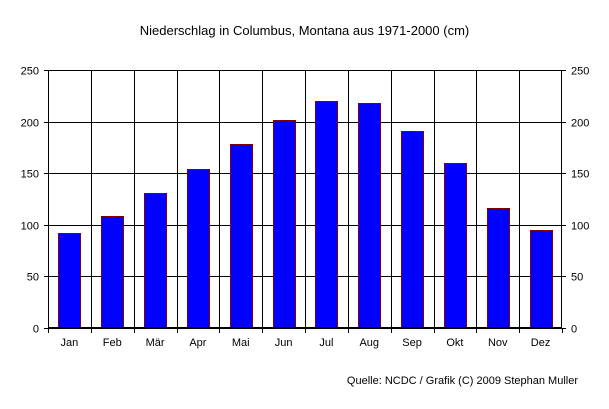 This screenshot has height=409, width=609. Describe the element at coordinates (112, 272) in the screenshot. I see `bar-feb` at that location.